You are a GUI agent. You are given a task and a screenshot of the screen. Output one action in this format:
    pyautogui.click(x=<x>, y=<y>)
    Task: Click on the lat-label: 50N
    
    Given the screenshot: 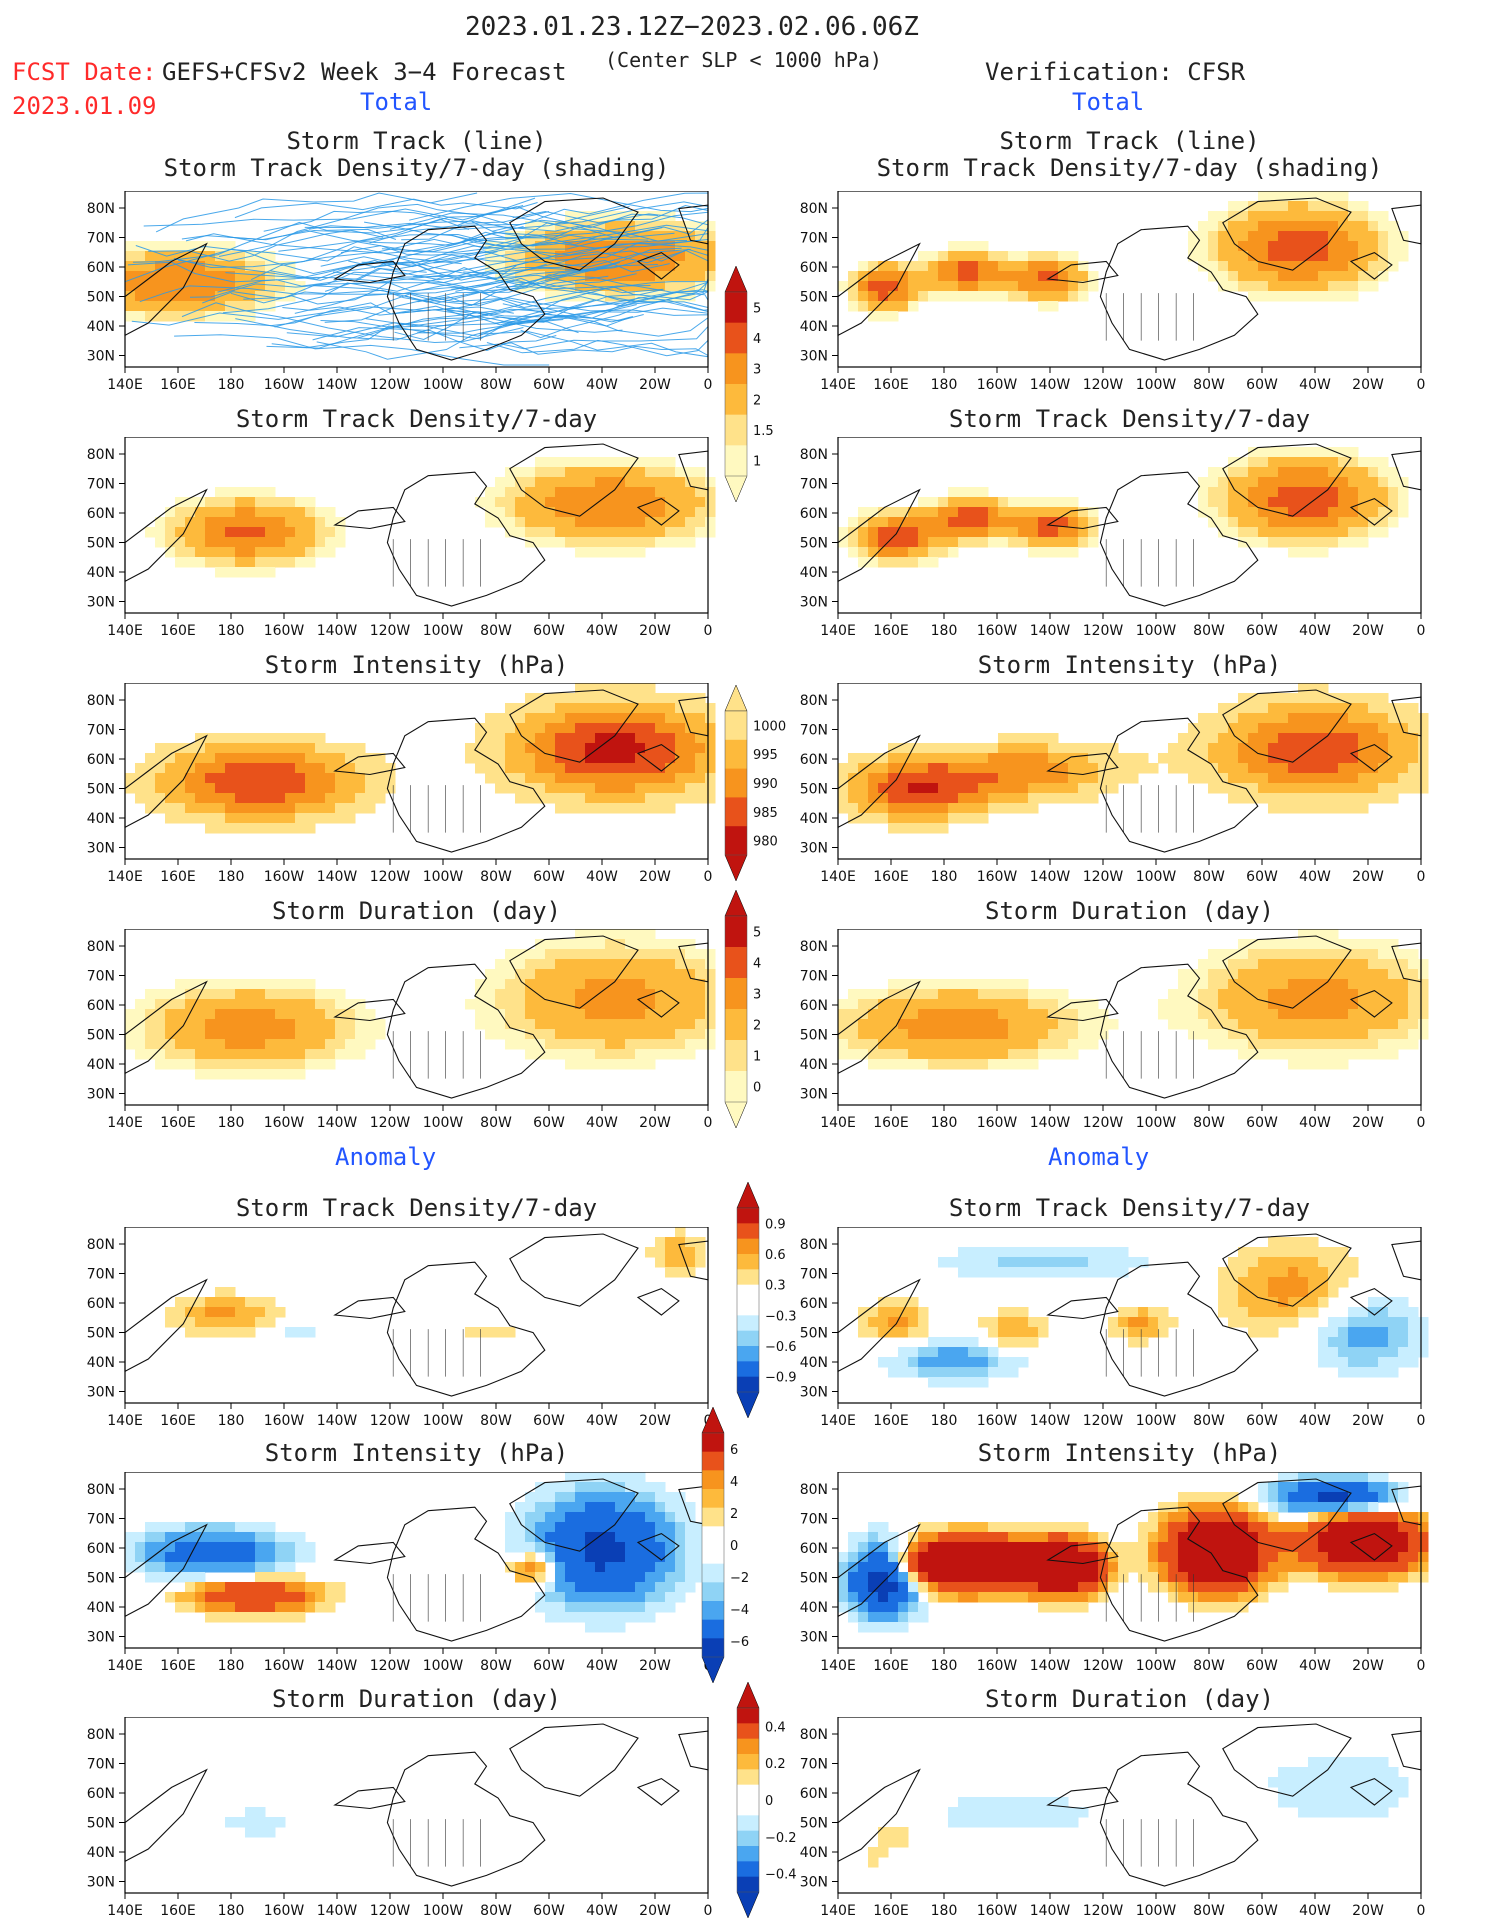 What is the action you would take?
    pyautogui.click(x=101, y=1334)
    